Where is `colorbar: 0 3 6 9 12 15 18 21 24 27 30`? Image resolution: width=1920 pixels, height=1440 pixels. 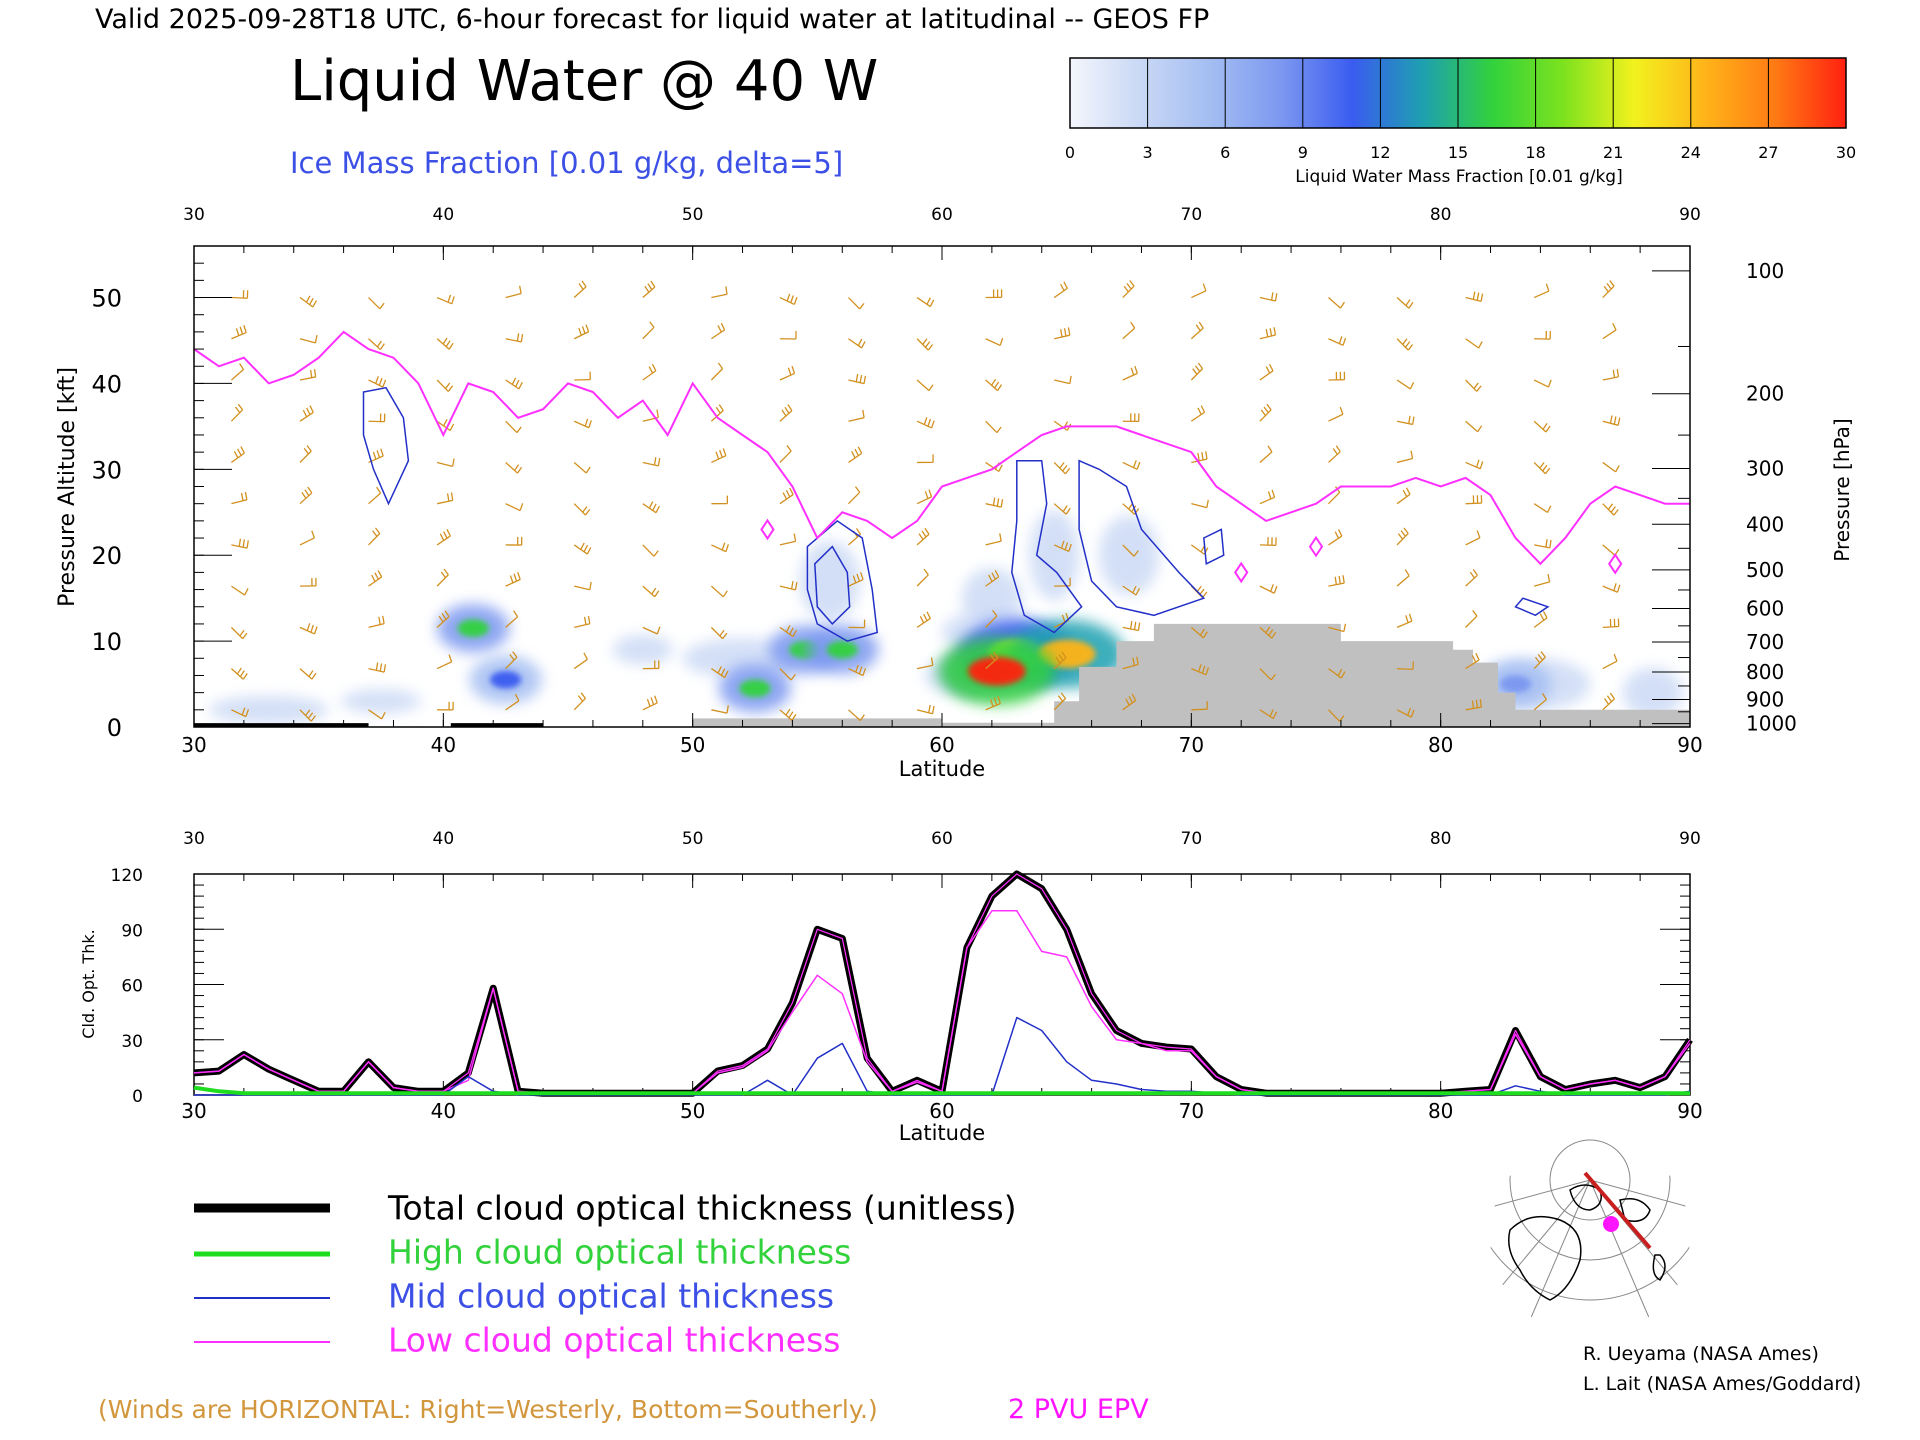
colorbar: 0 3 6 9 12 15 18 21 24 27 30 is located at coordinates (1460, 109).